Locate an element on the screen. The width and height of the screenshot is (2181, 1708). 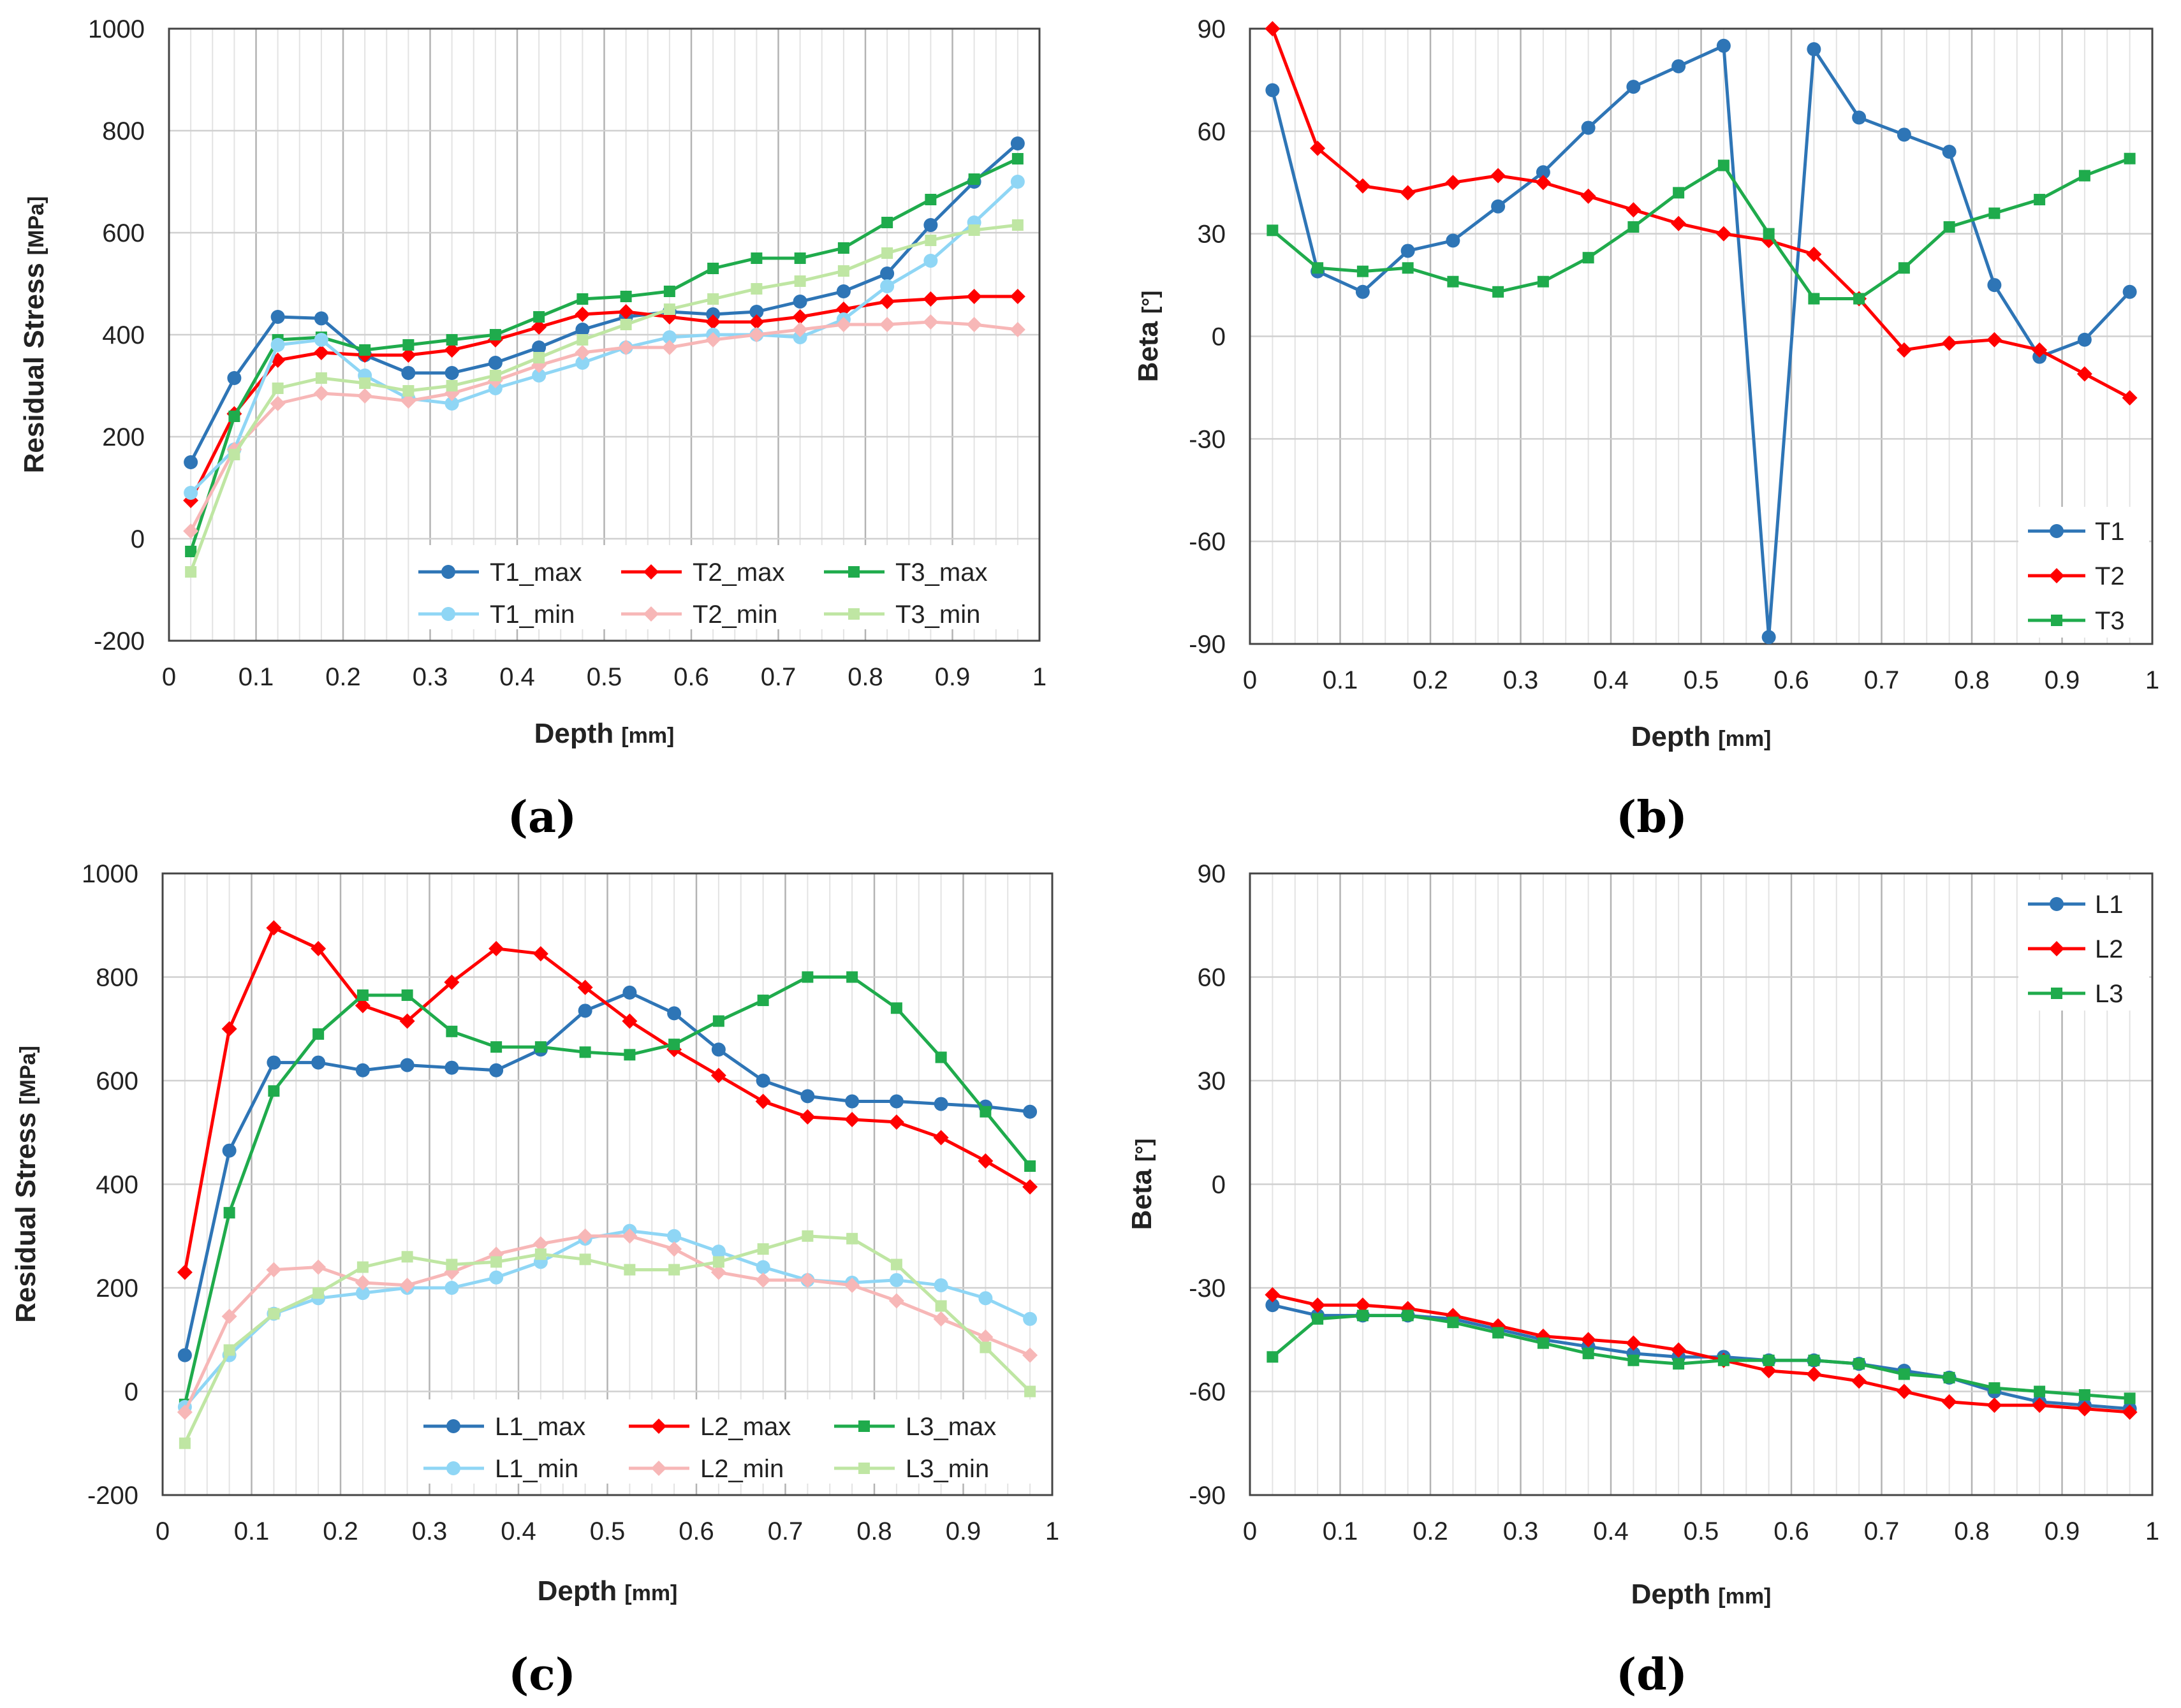
panel-caption: (b) is located at coordinates (1651, 817).